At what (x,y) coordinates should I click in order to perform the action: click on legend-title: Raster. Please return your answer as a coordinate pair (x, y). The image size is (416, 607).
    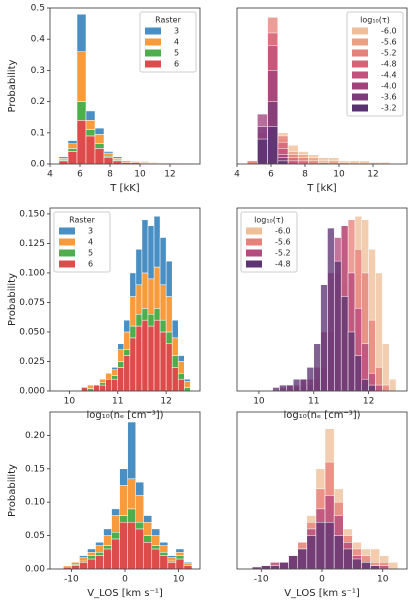
    Looking at the image, I should click on (168, 20).